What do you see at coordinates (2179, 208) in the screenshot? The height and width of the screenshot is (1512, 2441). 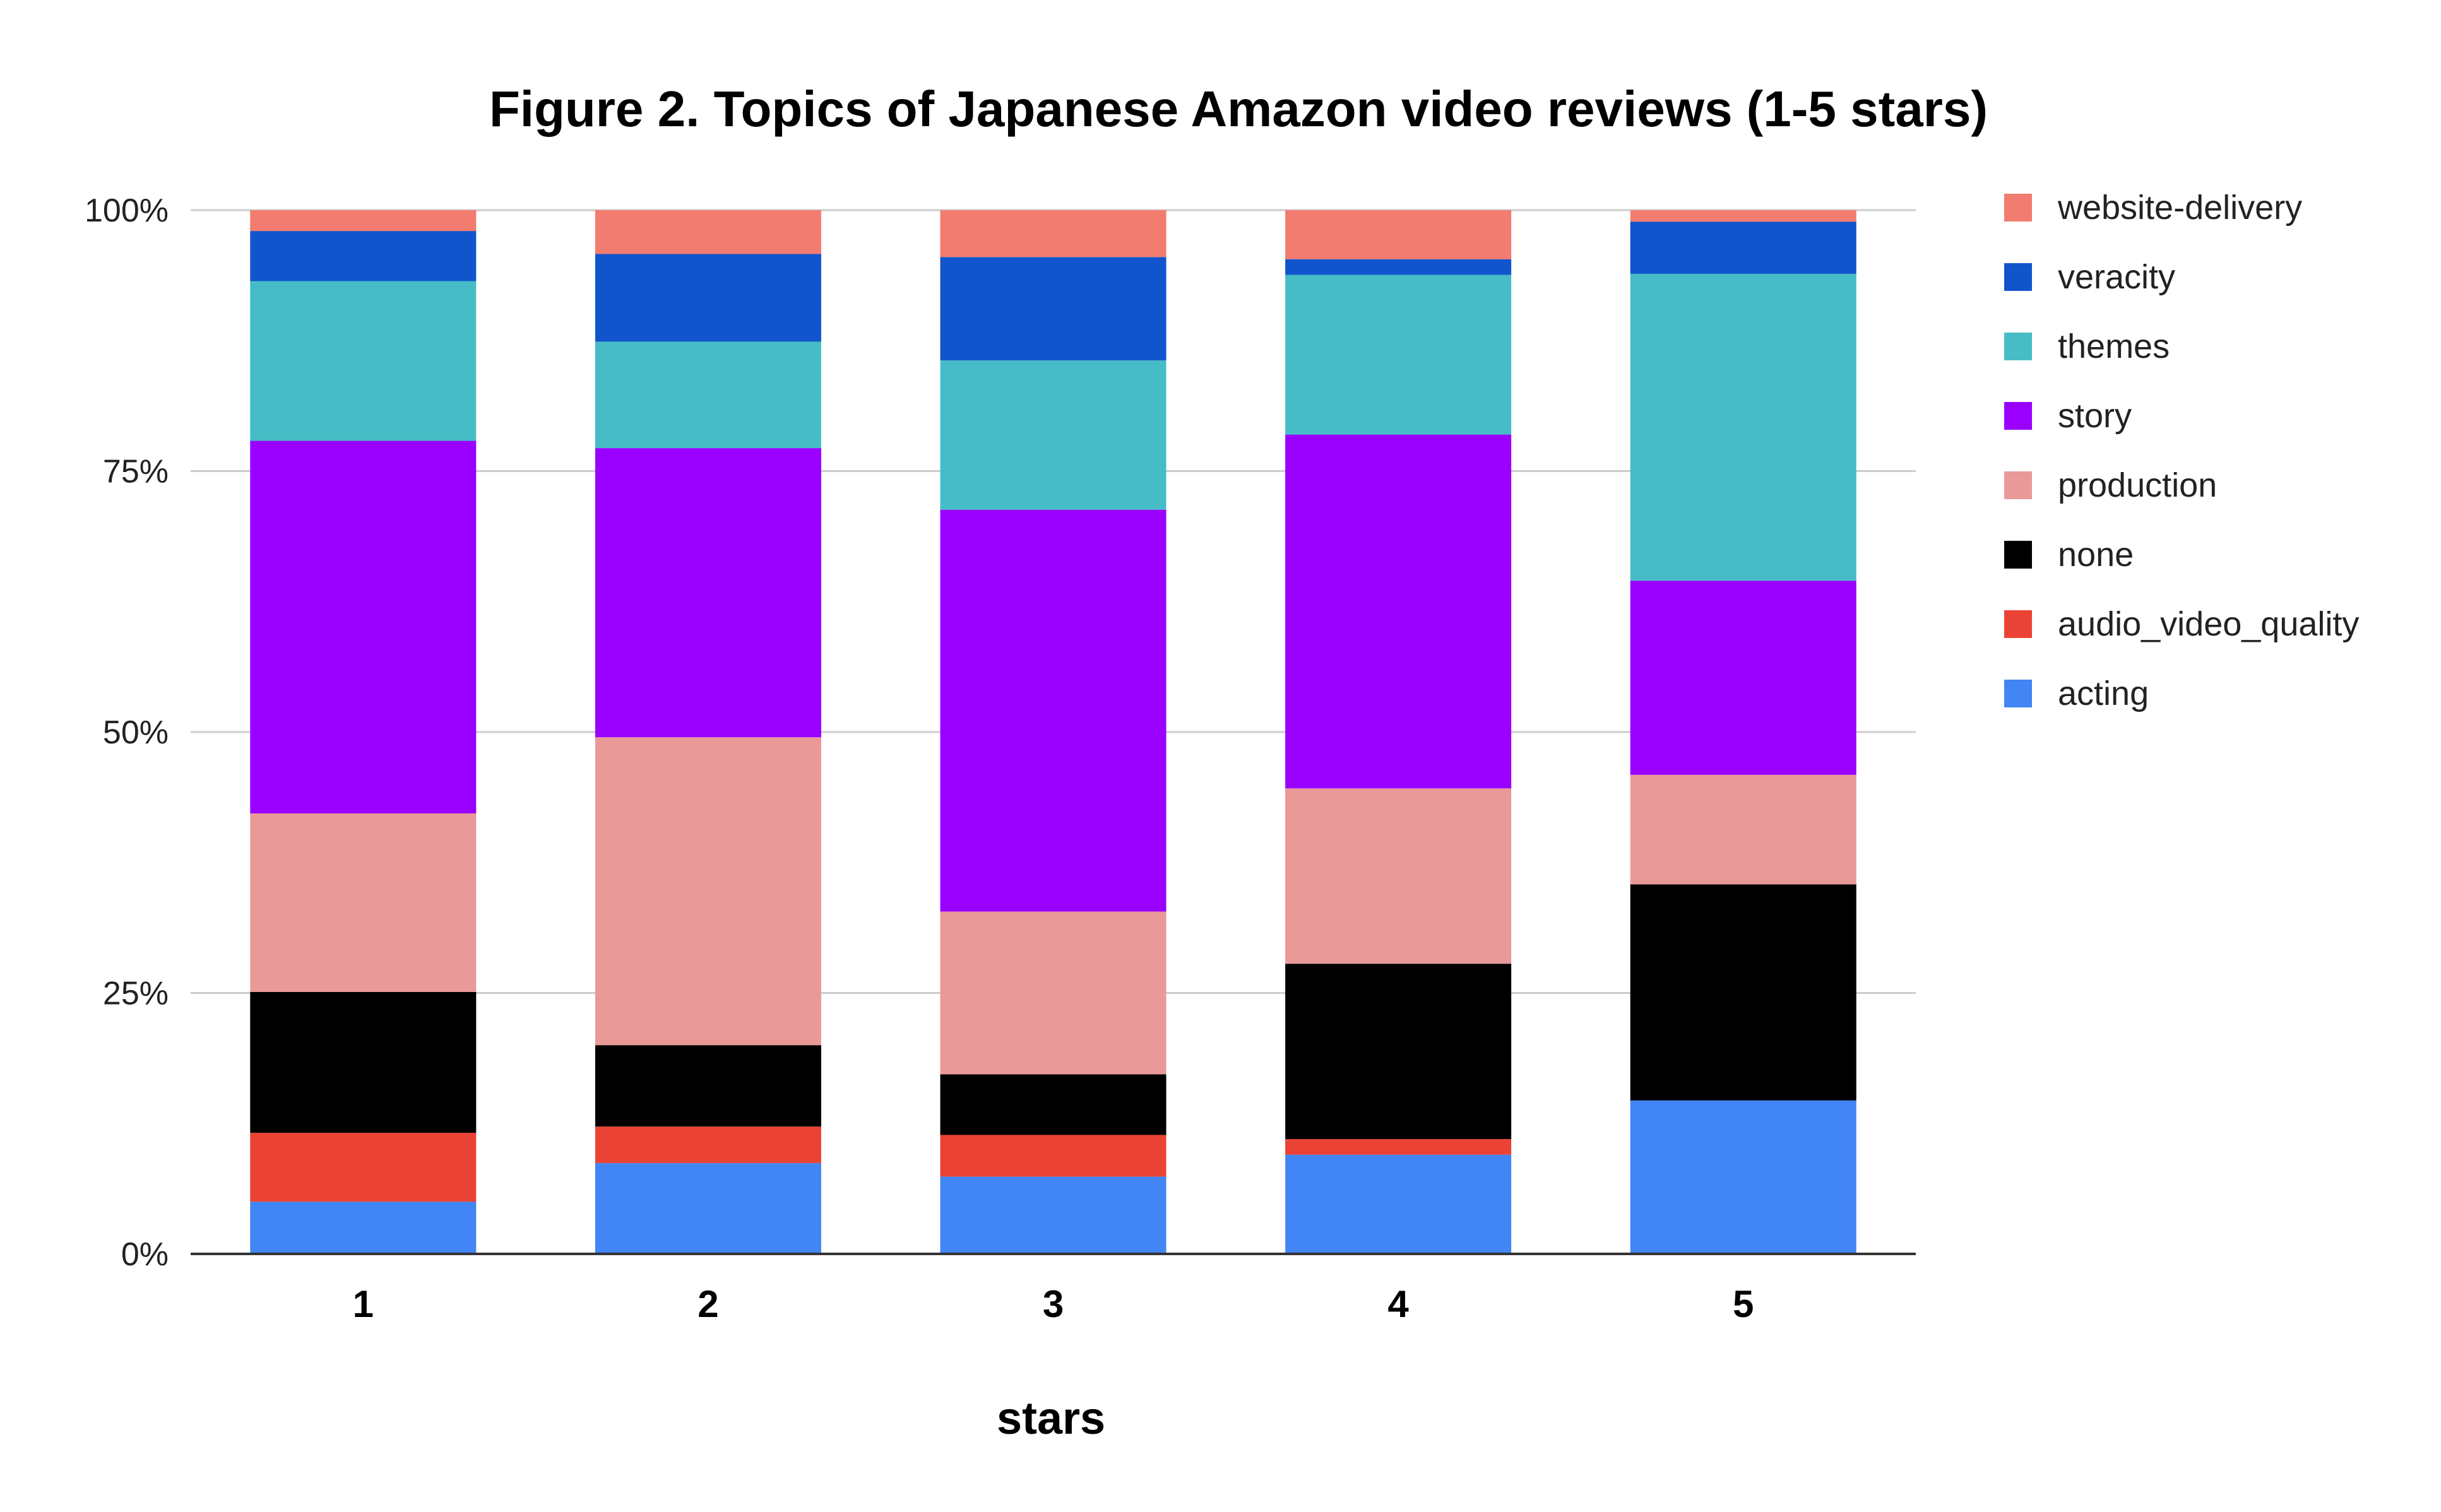 I see `legend-label: website-delivery` at bounding box center [2179, 208].